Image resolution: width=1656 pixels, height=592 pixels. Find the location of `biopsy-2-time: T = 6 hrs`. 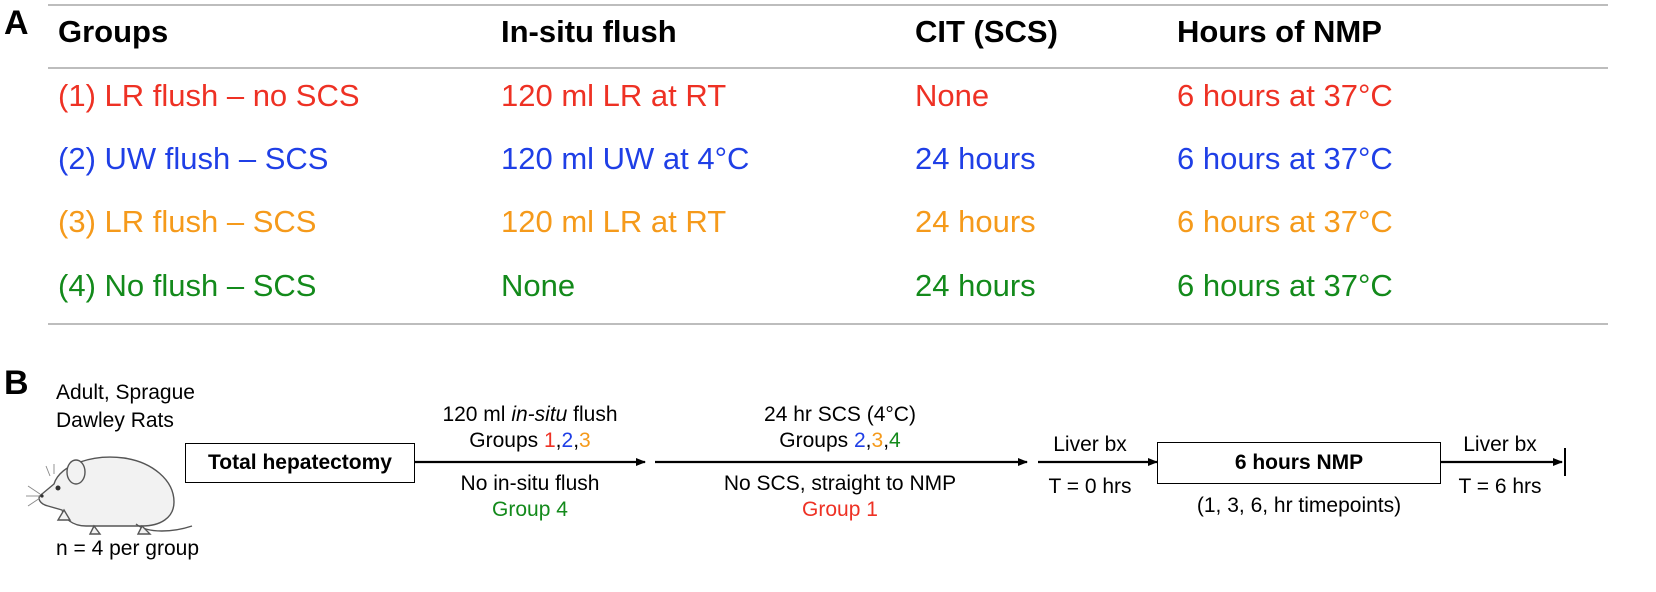

biopsy-2-time: T = 6 hrs is located at coordinates (1500, 486).